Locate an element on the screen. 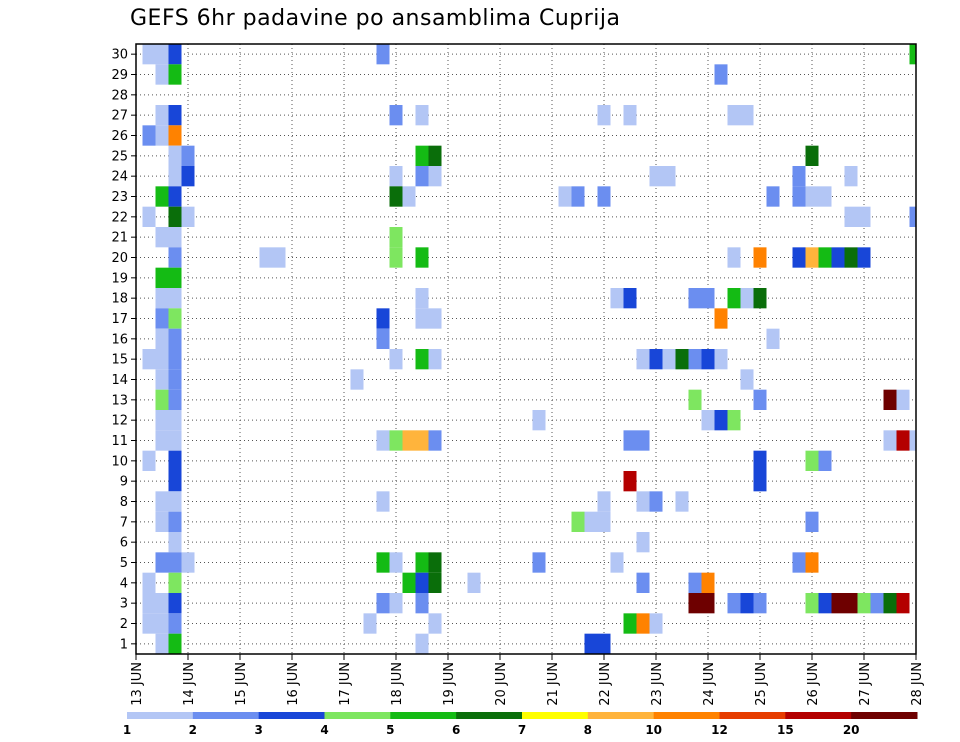  y-tick-label: 17 is located at coordinates (119, 319).